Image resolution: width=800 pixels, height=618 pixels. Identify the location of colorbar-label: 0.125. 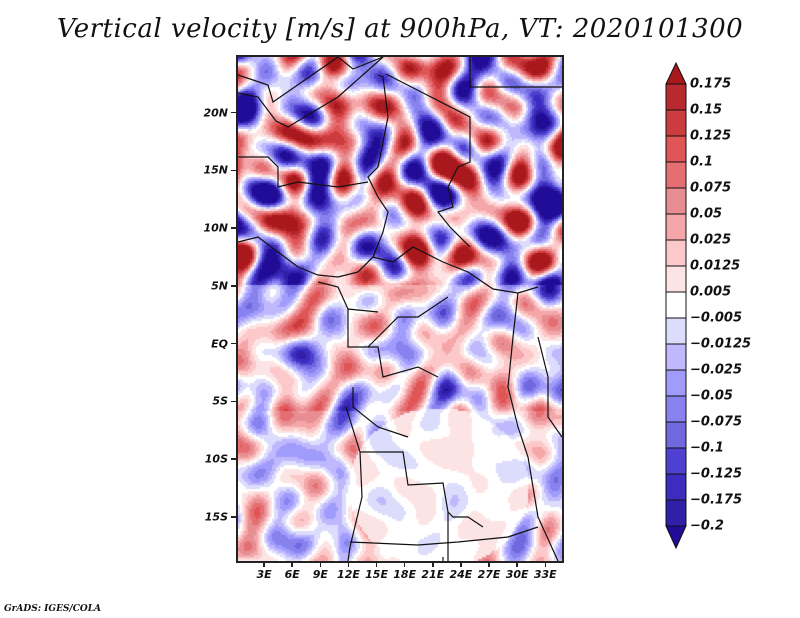
(711, 136).